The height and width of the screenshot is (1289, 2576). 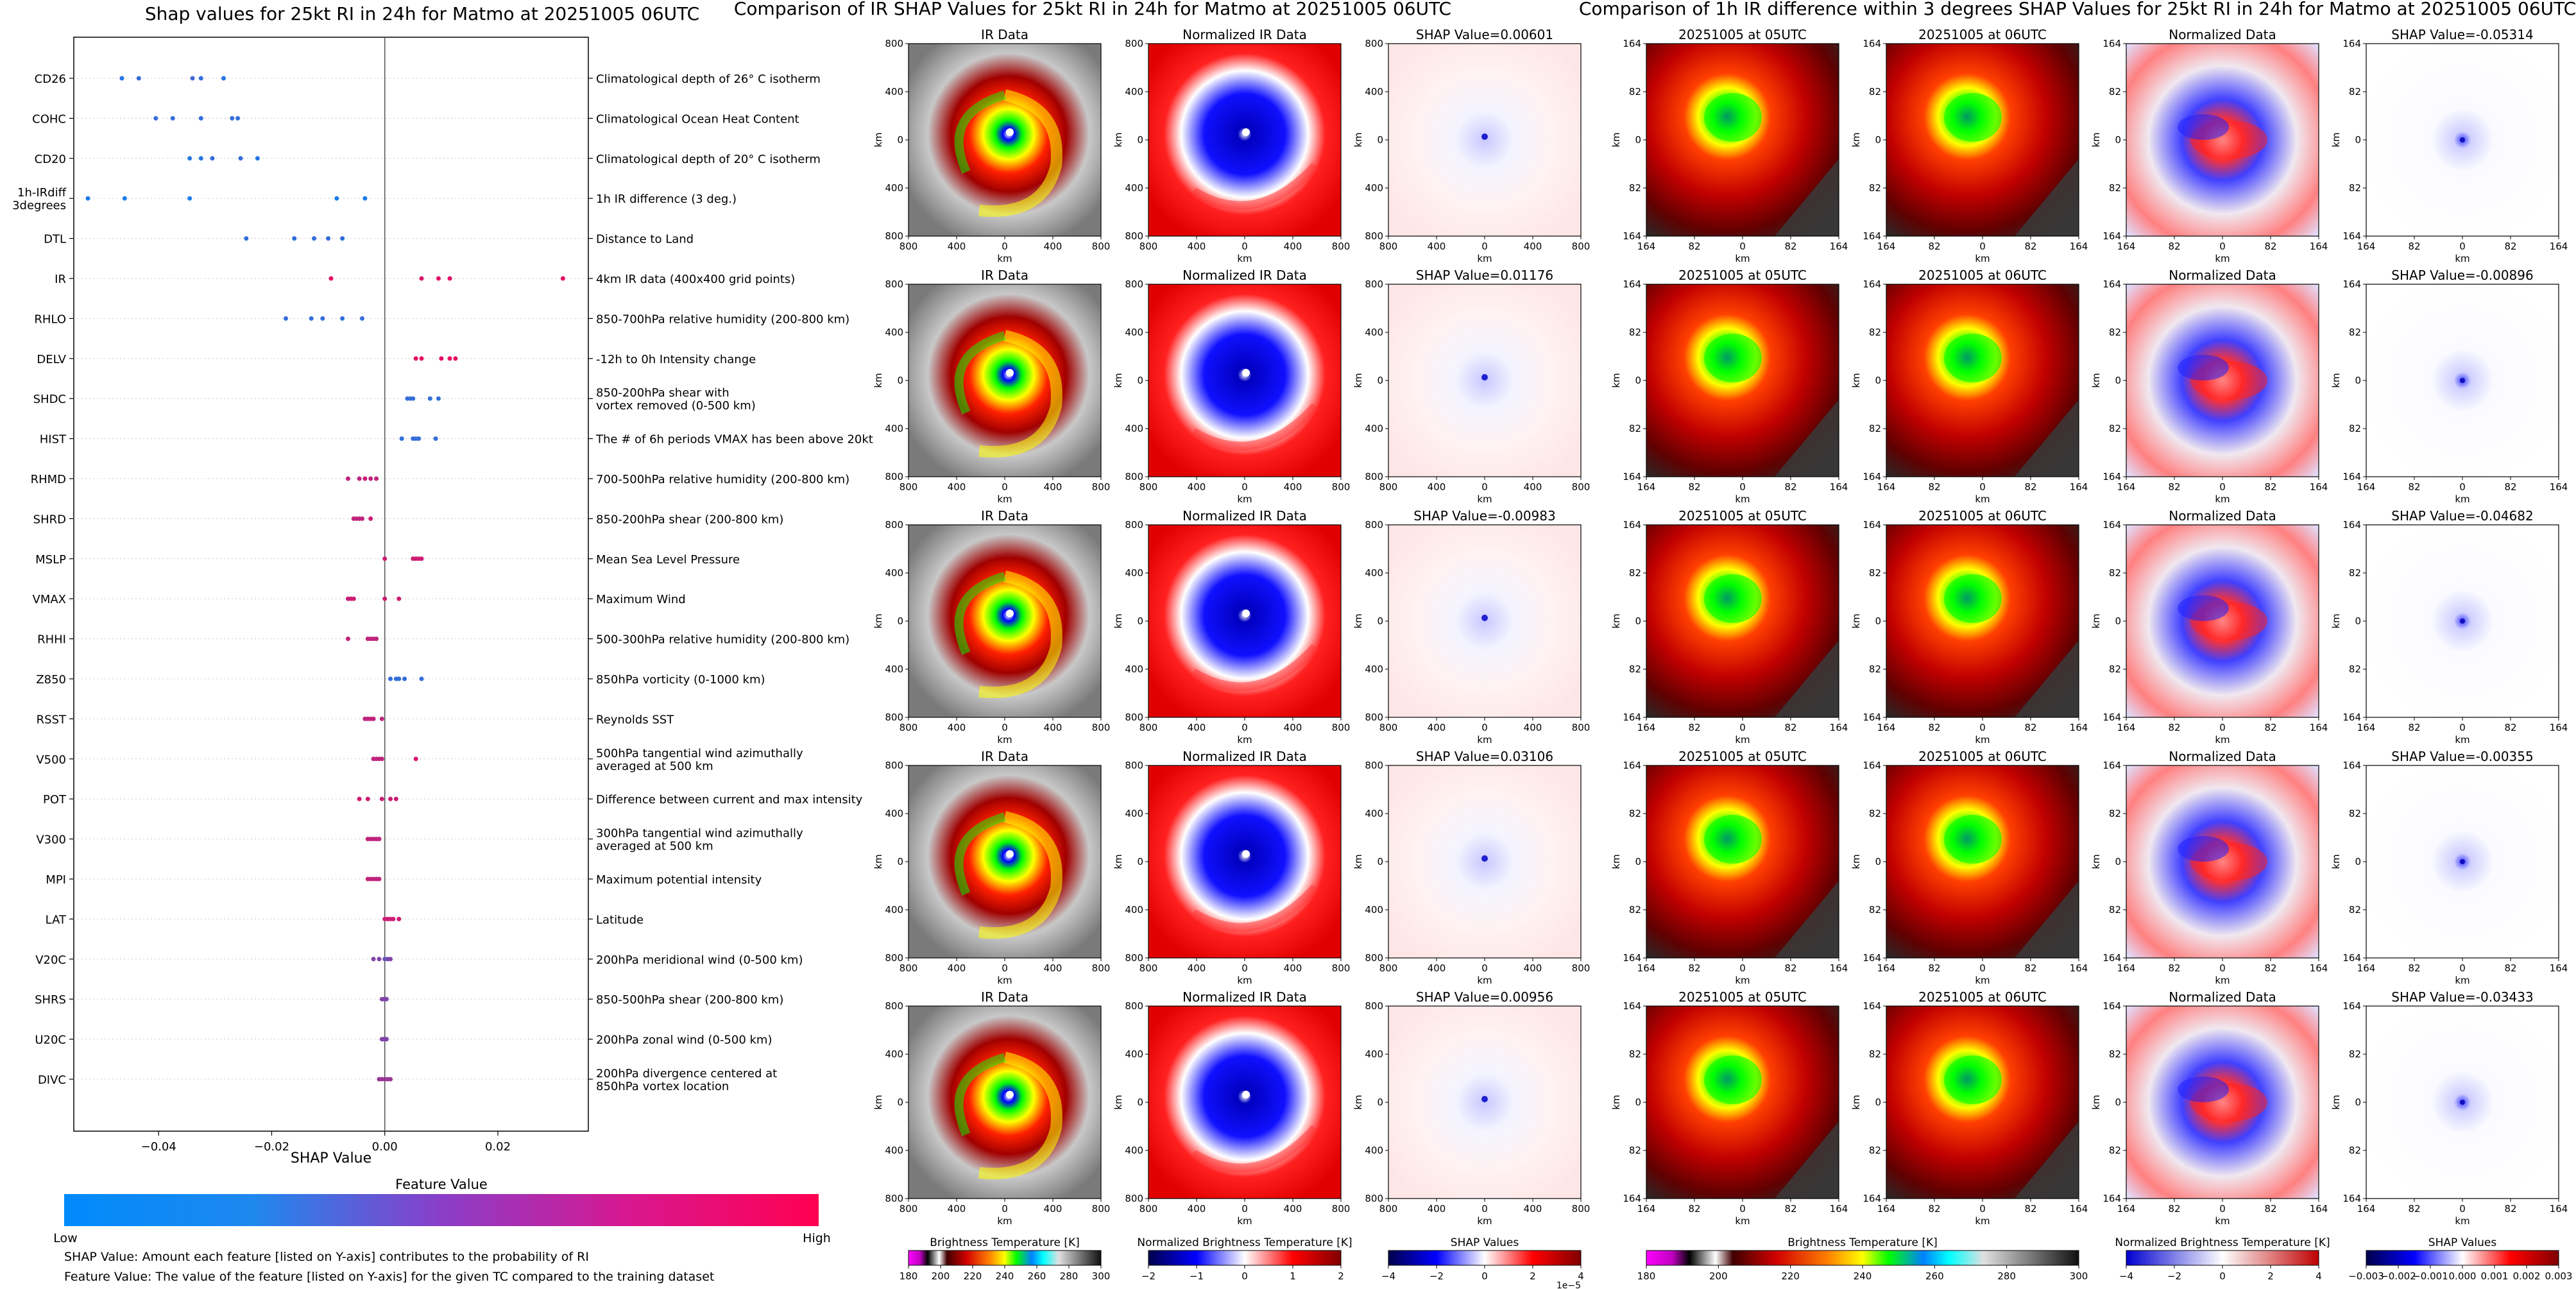 I want to click on storm-eye, so click(x=1246, y=373).